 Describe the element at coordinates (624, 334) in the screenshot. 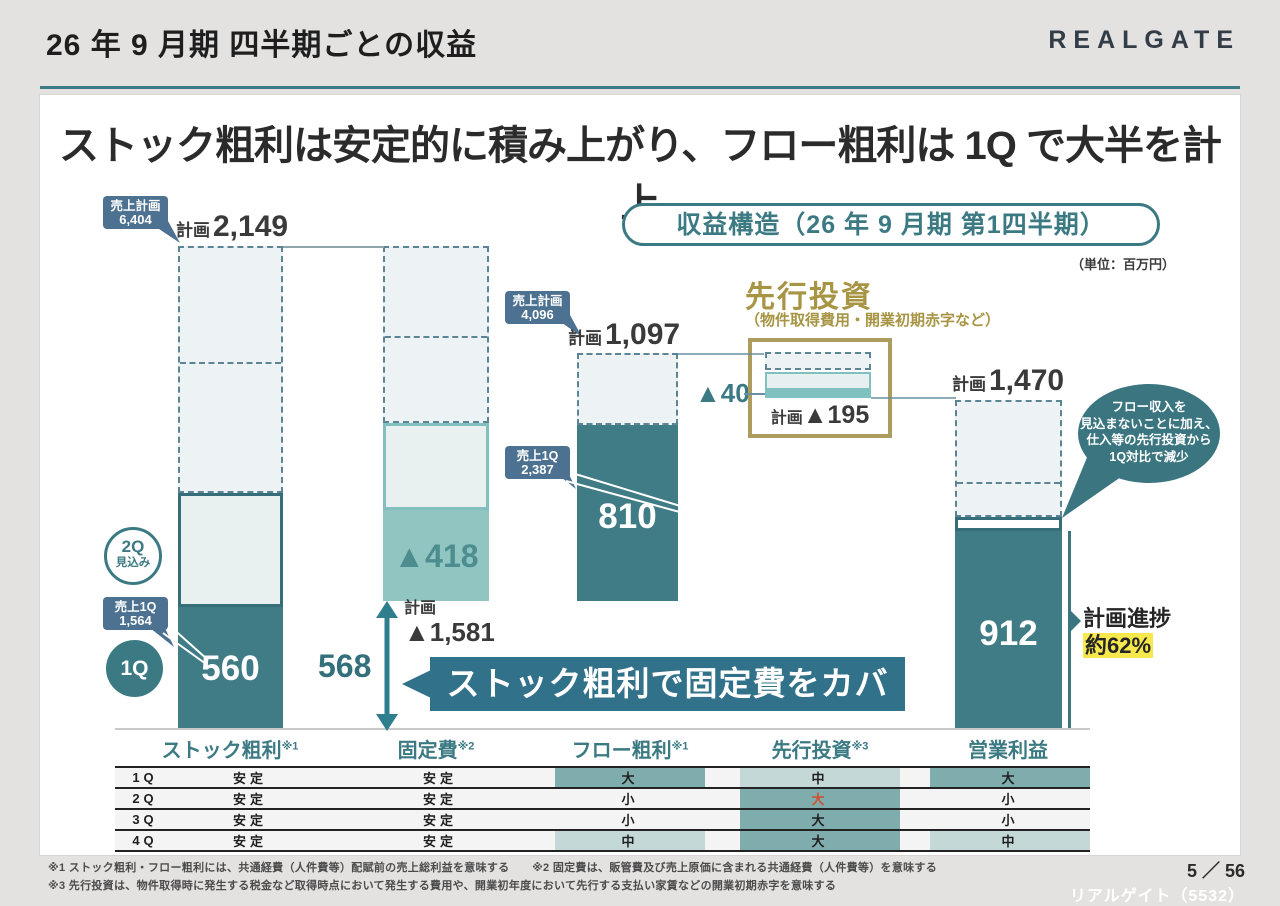

I see `flow-plan-label: 計画 1,097` at that location.